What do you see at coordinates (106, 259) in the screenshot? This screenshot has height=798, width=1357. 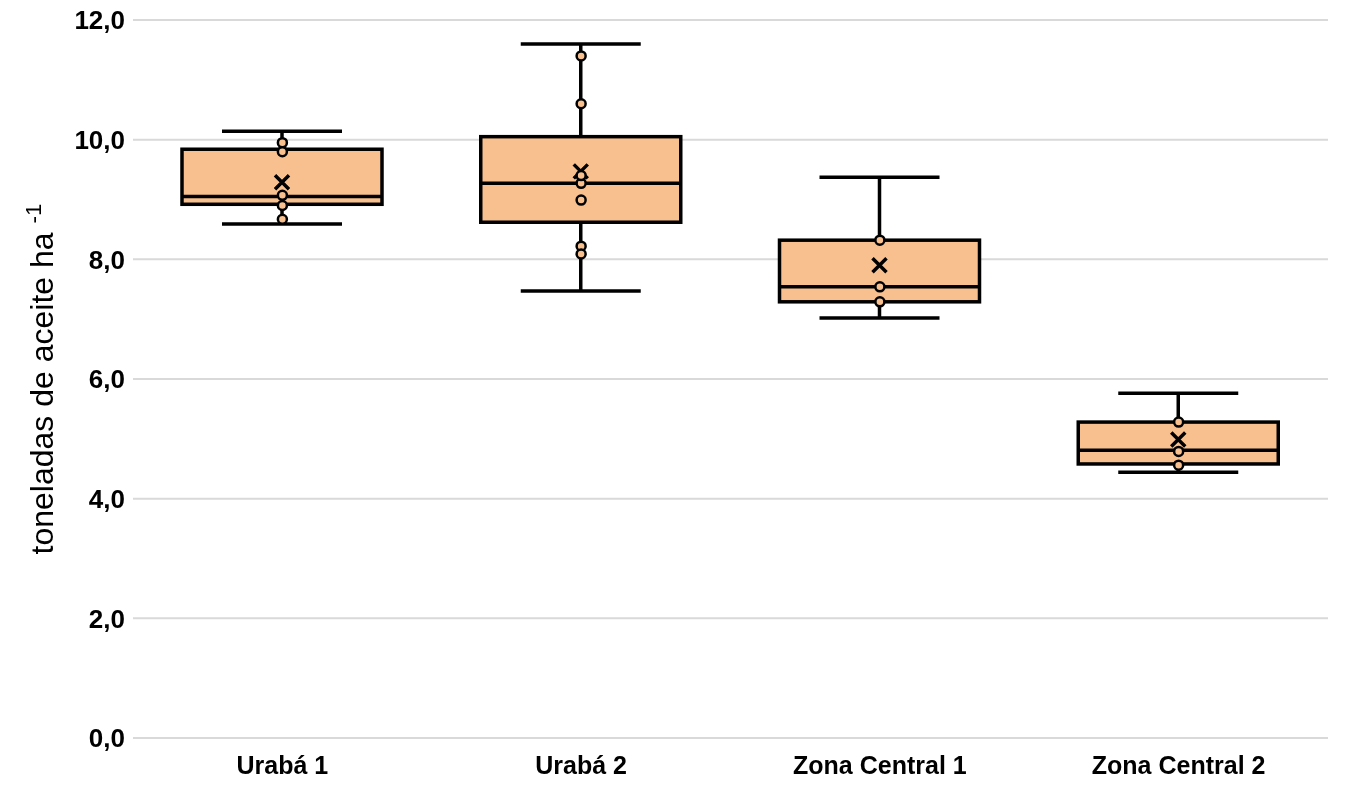 I see `y-tick-label: 8,0` at bounding box center [106, 259].